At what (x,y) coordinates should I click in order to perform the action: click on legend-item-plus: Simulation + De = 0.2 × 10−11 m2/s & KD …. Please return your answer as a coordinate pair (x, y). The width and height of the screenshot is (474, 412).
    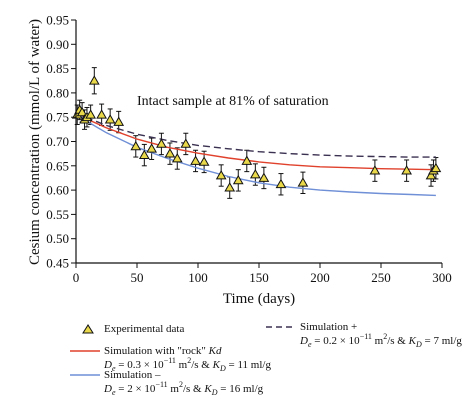
    Looking at the image, I should click on (364, 335).